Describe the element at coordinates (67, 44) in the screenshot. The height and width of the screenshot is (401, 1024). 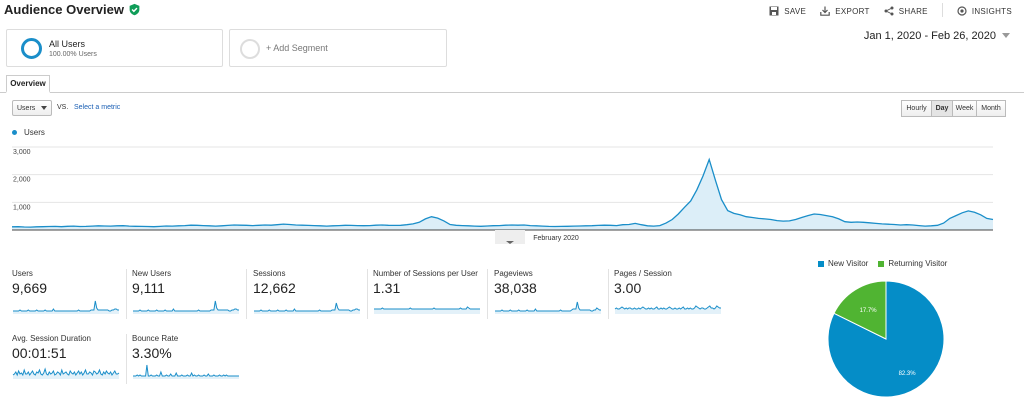
I see `segment-name: All Users` at that location.